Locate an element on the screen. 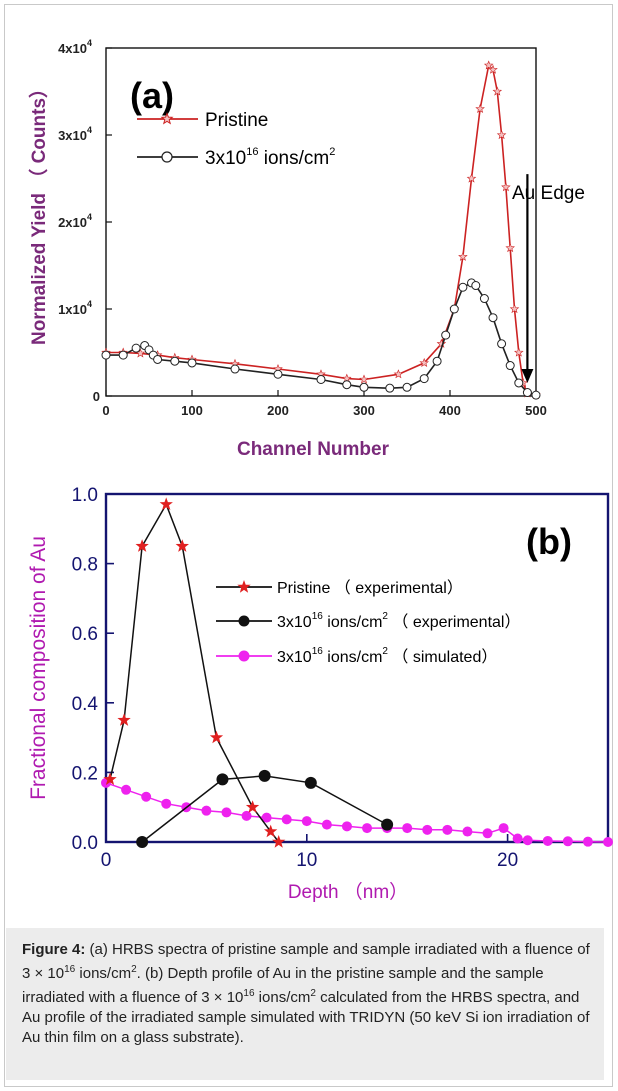 Image resolution: width=618 pixels, height=1091 pixels. legend-magenta-dot-marker is located at coordinates (244, 656).